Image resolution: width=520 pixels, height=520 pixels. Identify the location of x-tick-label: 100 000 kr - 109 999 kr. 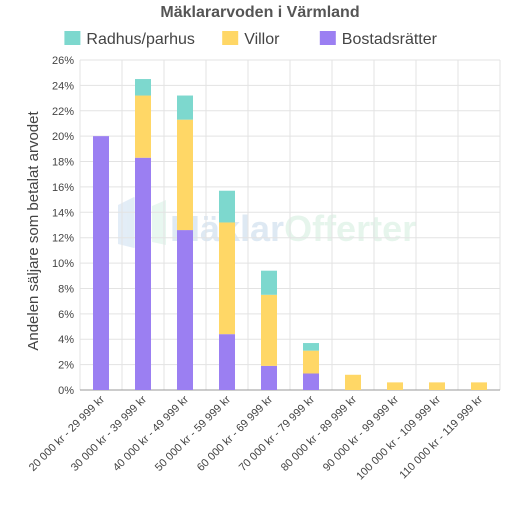
(398, 437).